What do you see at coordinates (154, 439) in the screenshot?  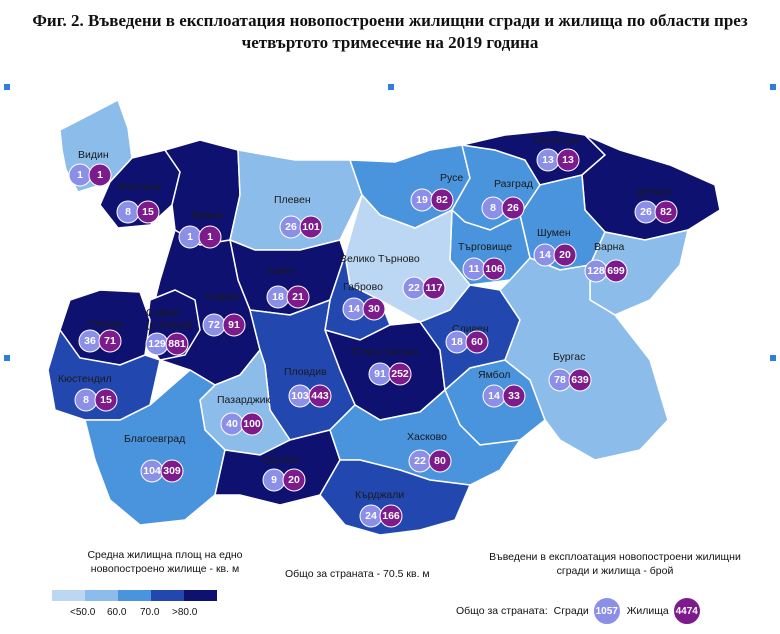 I see `region-label: Благоевград` at bounding box center [154, 439].